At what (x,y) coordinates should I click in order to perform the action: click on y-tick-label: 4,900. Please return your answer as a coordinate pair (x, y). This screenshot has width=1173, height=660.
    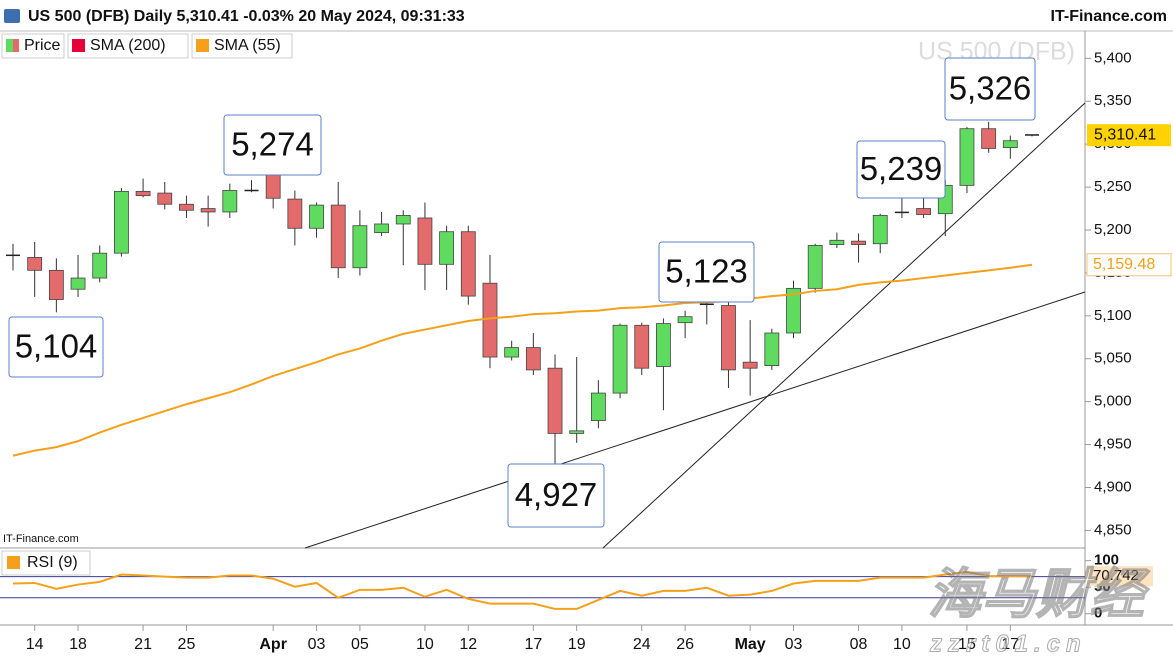
    Looking at the image, I should click on (1113, 486).